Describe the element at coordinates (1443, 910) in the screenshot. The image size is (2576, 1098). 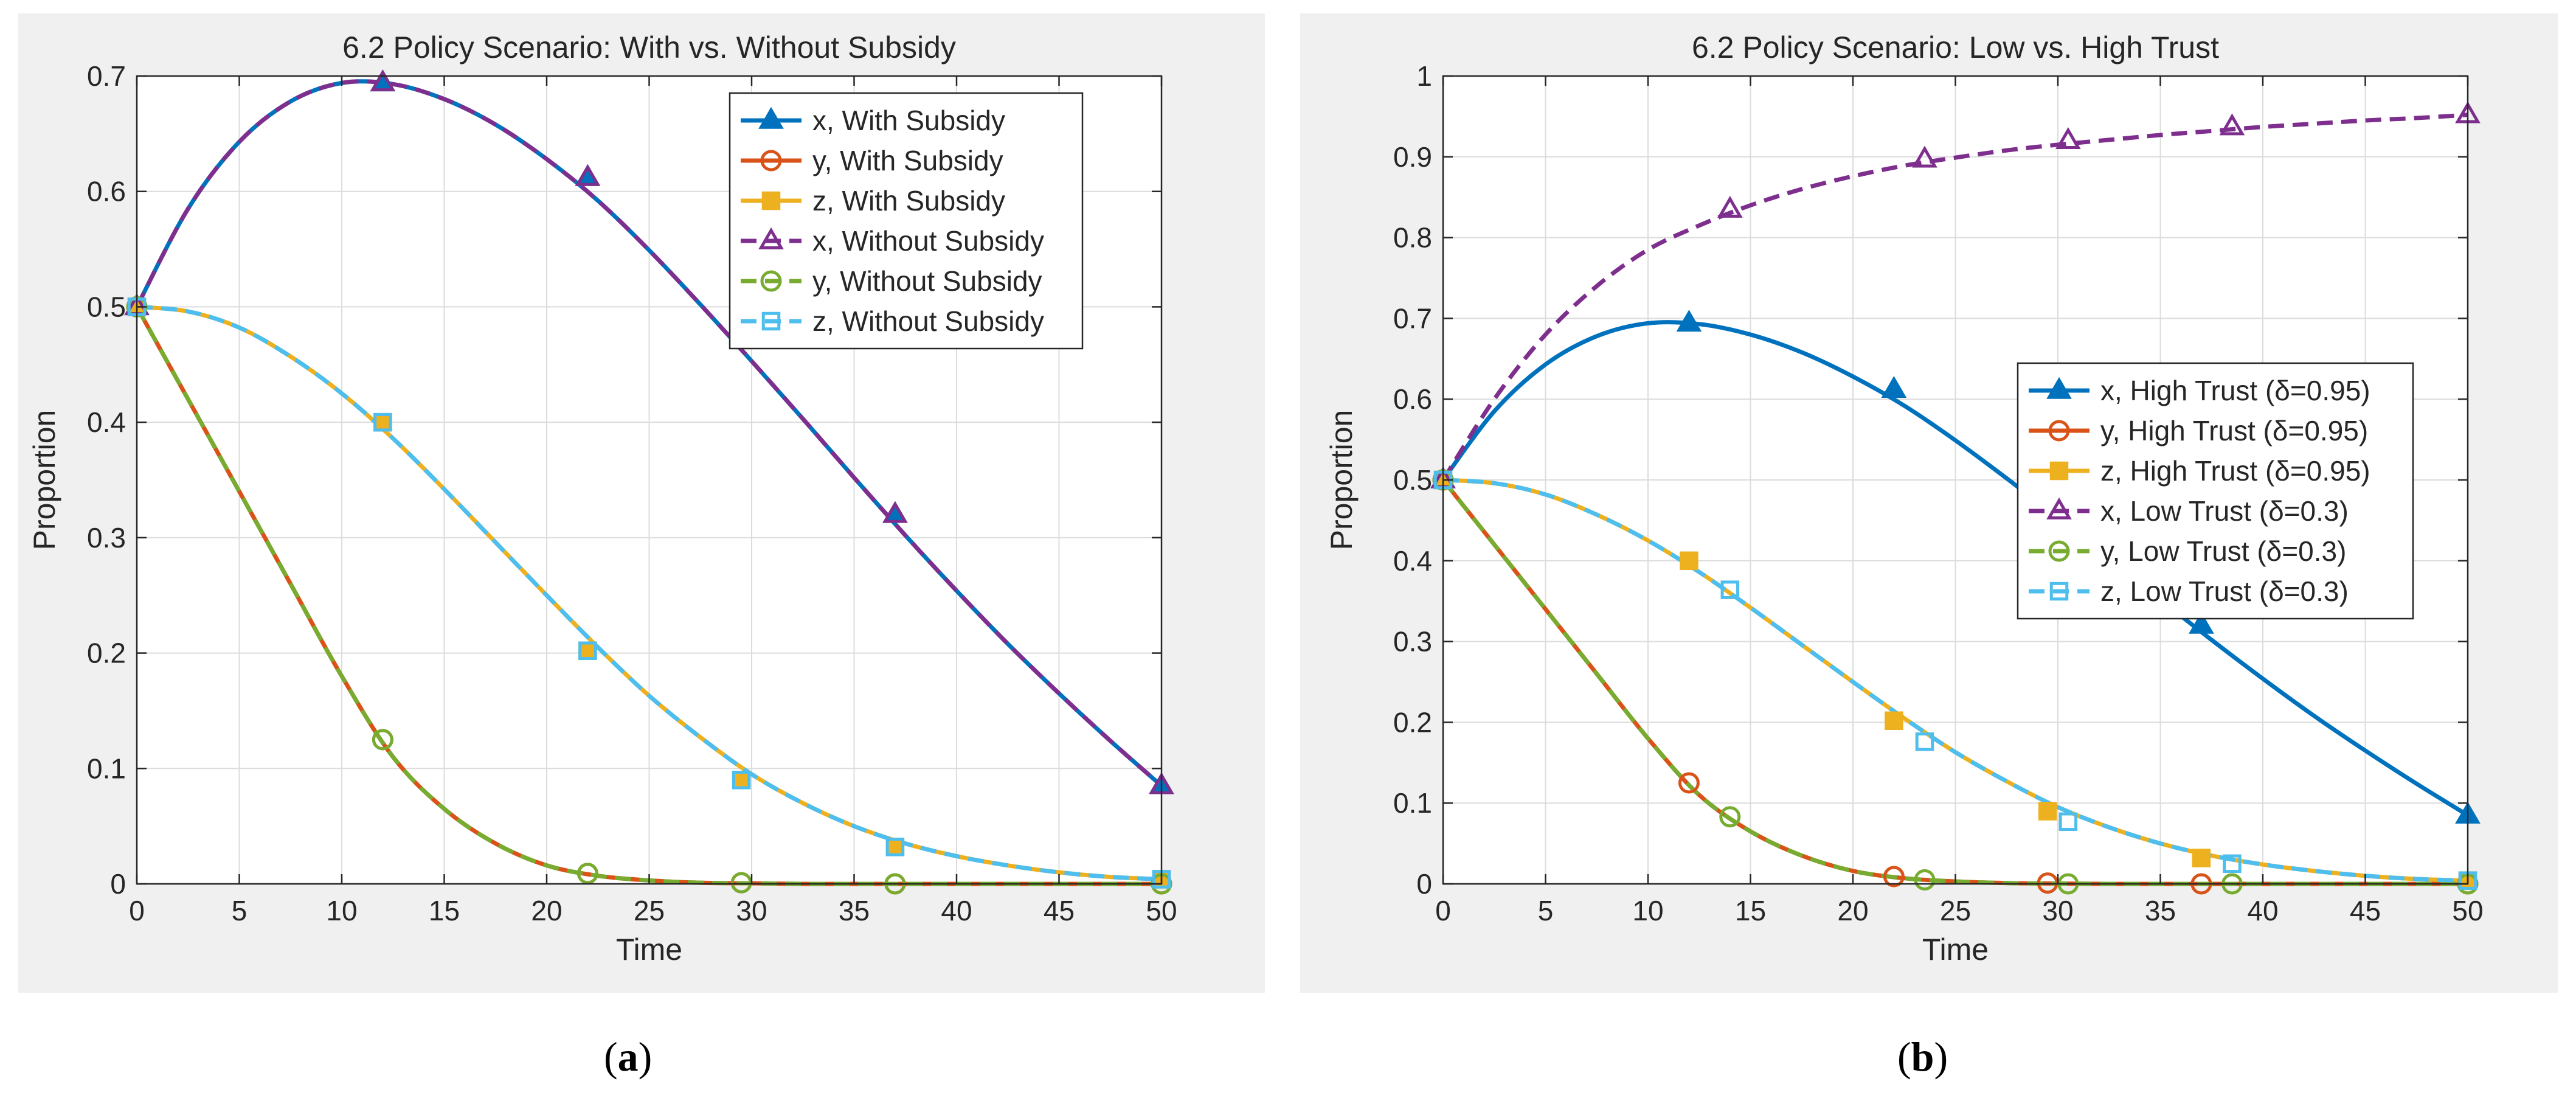
I see `x-tick-label: 0` at that location.